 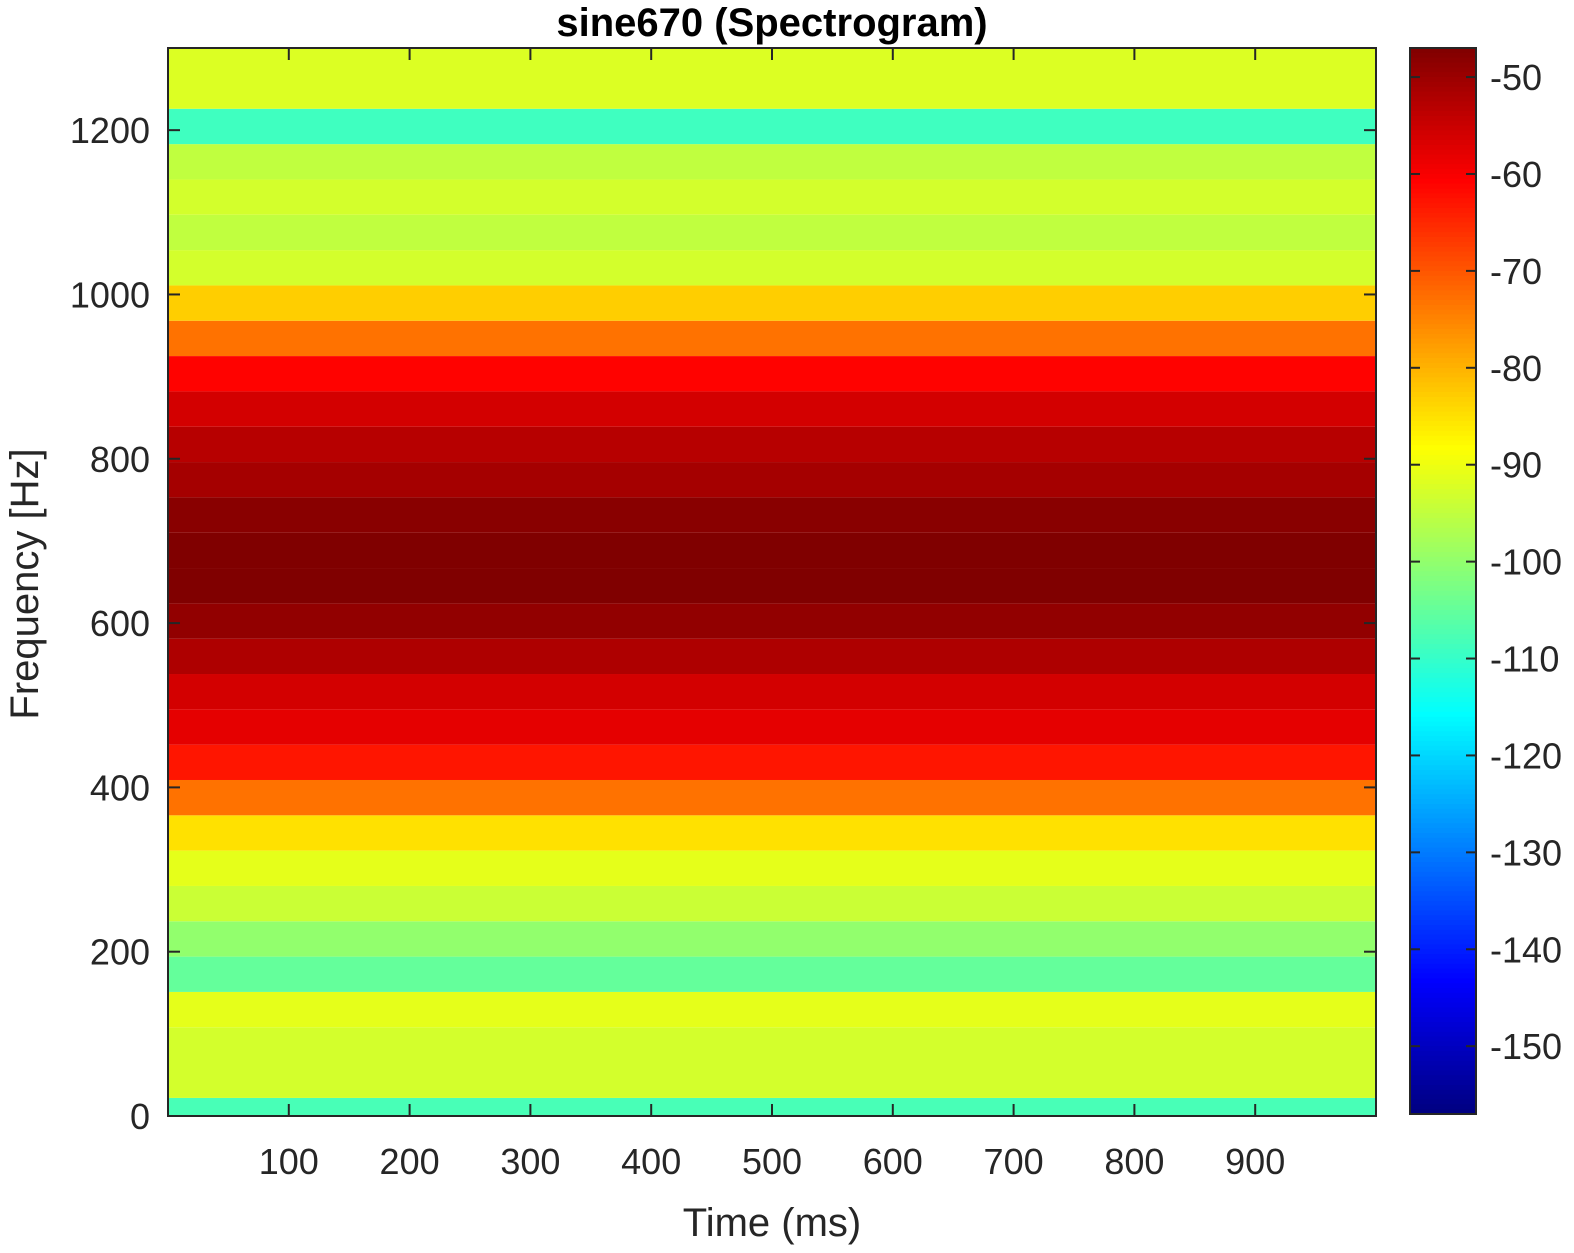 I want to click on colorbar-tick-label: -50, so click(x=1516, y=77).